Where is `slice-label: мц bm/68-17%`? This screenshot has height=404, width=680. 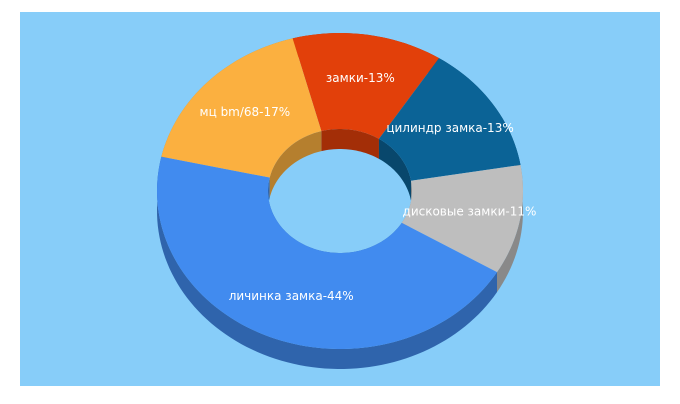
slice-label: мц bm/68-17% is located at coordinates (245, 112).